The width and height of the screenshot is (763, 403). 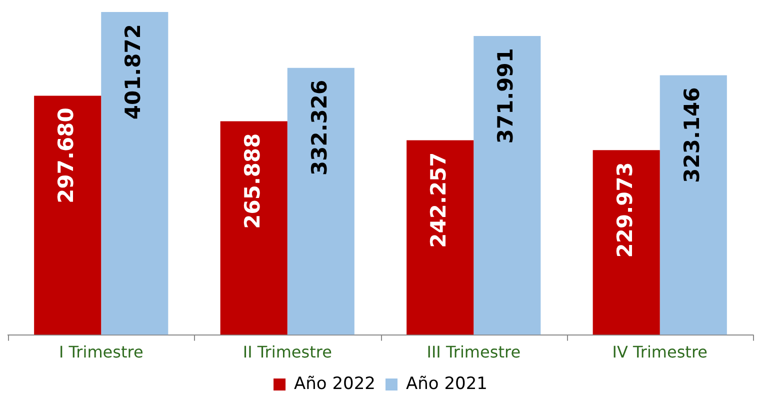 I want to click on data-label: 323.146, so click(x=692, y=135).